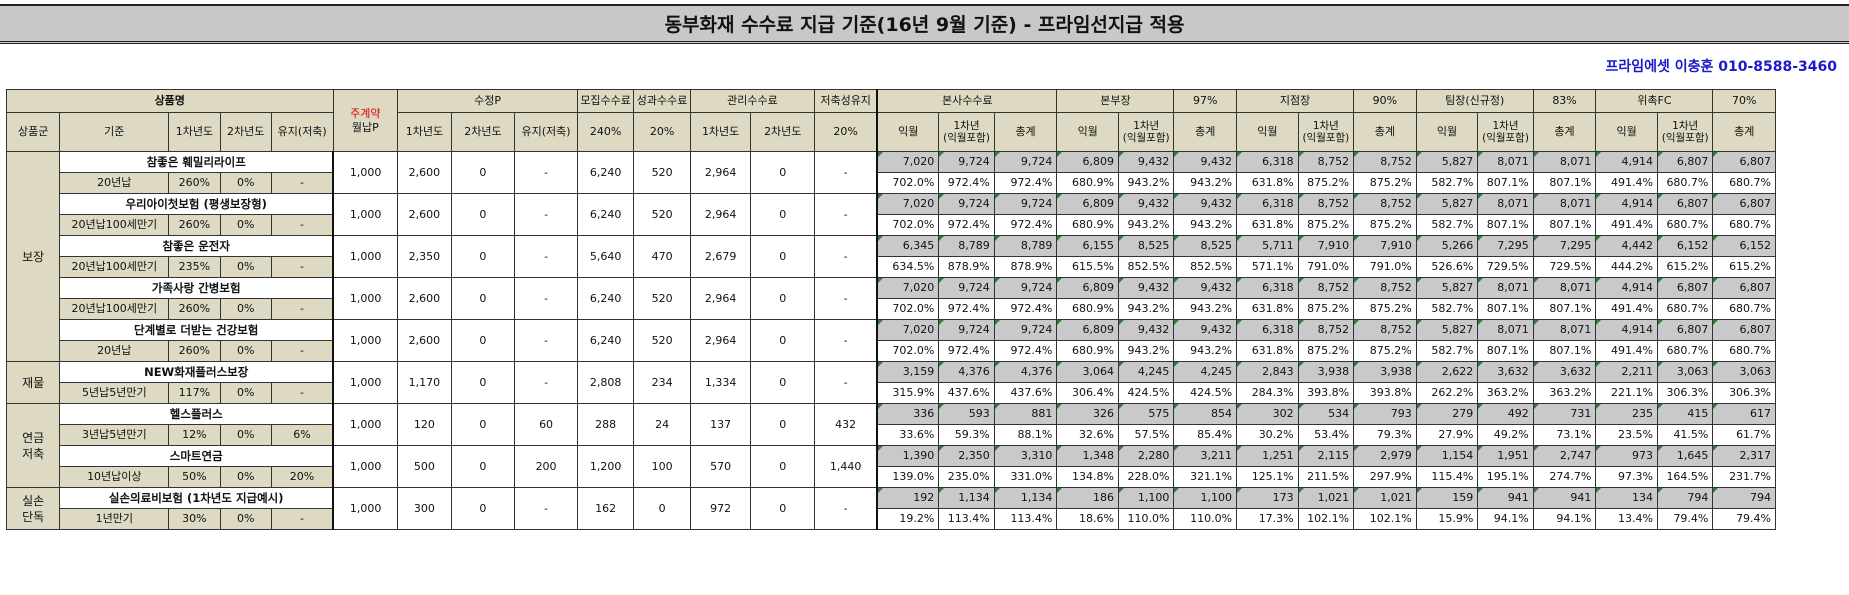  What do you see at coordinates (1267, 456) in the screenshot?
I see `amount-cell: 1,251` at bounding box center [1267, 456].